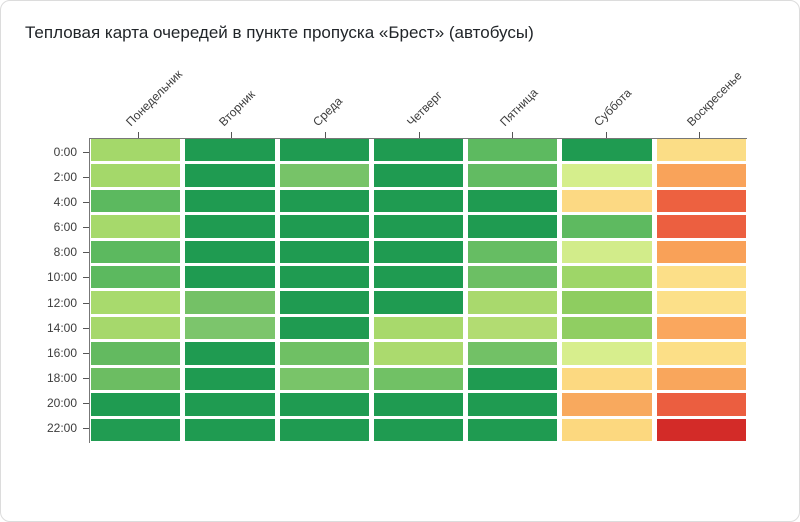 The height and width of the screenshot is (522, 800). I want to click on y-axis-label: 22:00, so click(61, 428).